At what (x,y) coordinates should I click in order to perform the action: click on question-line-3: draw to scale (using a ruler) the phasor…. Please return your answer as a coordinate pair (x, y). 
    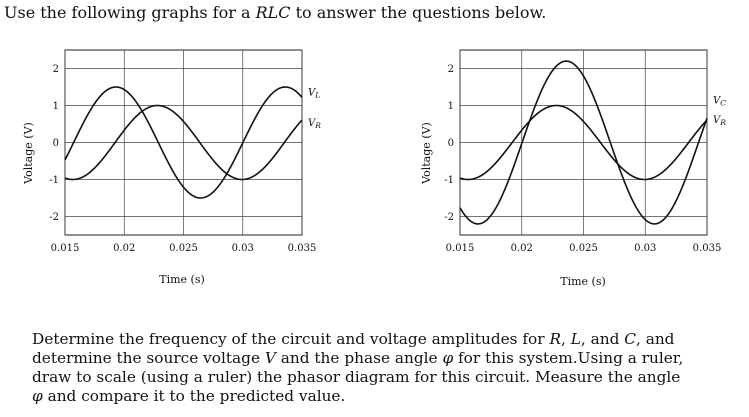
    Looking at the image, I should click on (356, 377).